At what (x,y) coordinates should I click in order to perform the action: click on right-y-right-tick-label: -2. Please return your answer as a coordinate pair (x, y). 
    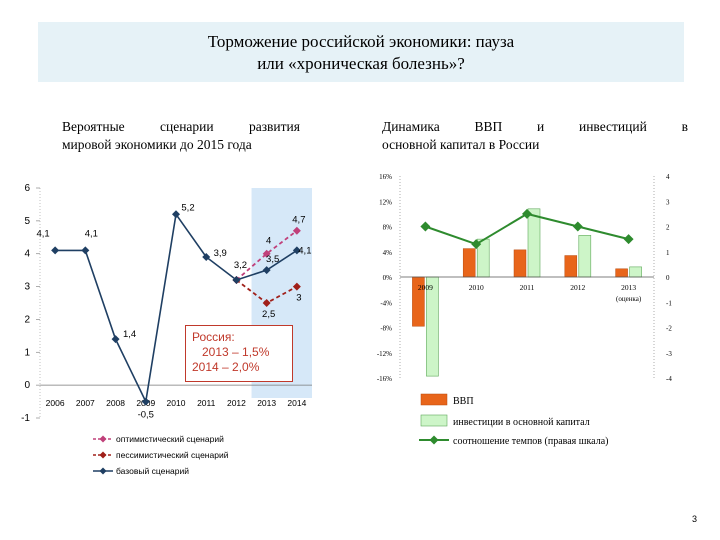
    Looking at the image, I should click on (669, 329).